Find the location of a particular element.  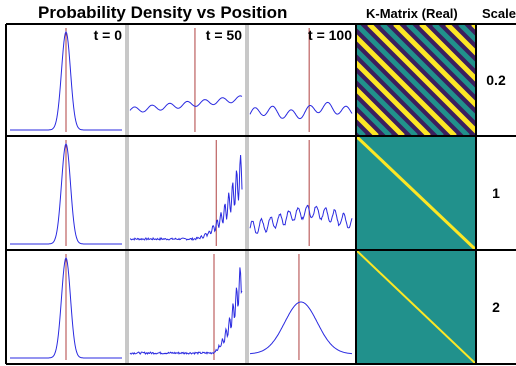

scale-label: 1 is located at coordinates (496, 193).